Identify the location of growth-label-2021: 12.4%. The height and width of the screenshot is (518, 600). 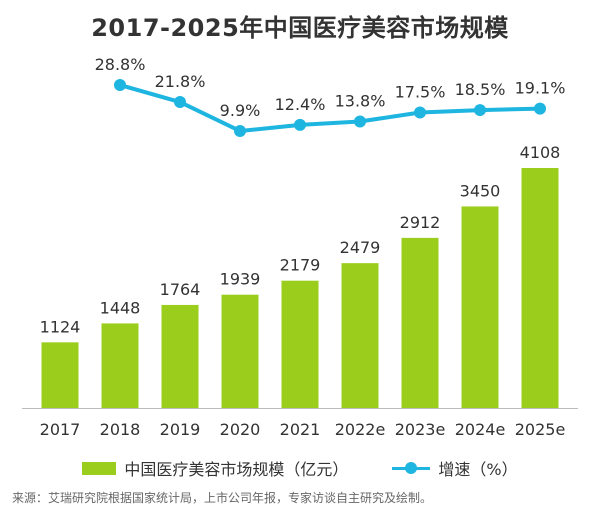
(300, 104).